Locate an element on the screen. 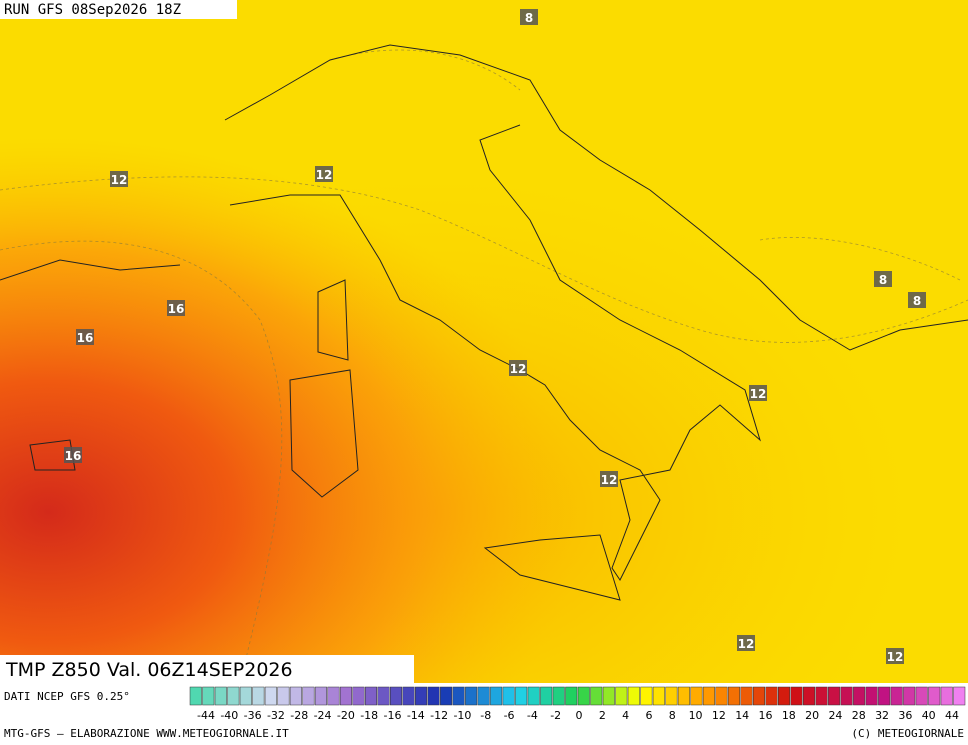 The height and width of the screenshot is (745, 968). field-label: TMP Z850 Val. 06Z14SEP2026 is located at coordinates (149, 670).